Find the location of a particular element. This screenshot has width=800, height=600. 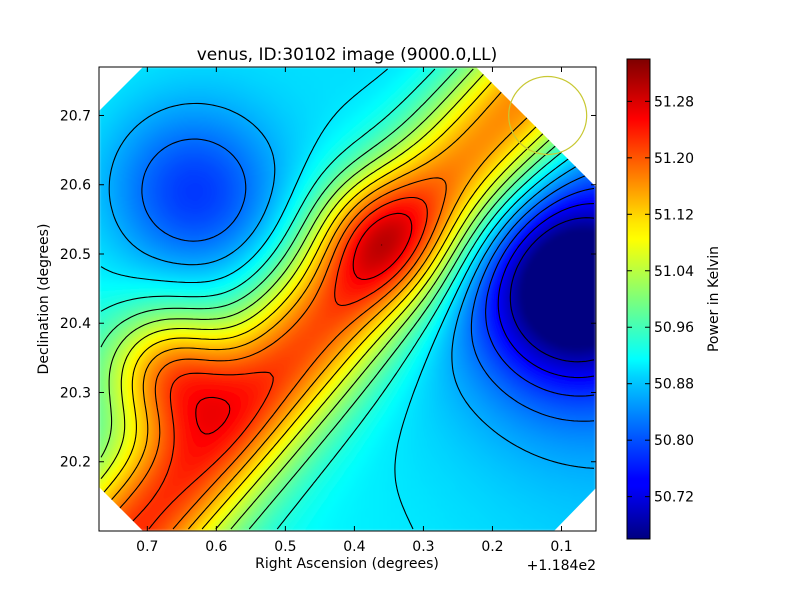

x-axis-label: Right Ascension (degrees) is located at coordinates (347, 564).